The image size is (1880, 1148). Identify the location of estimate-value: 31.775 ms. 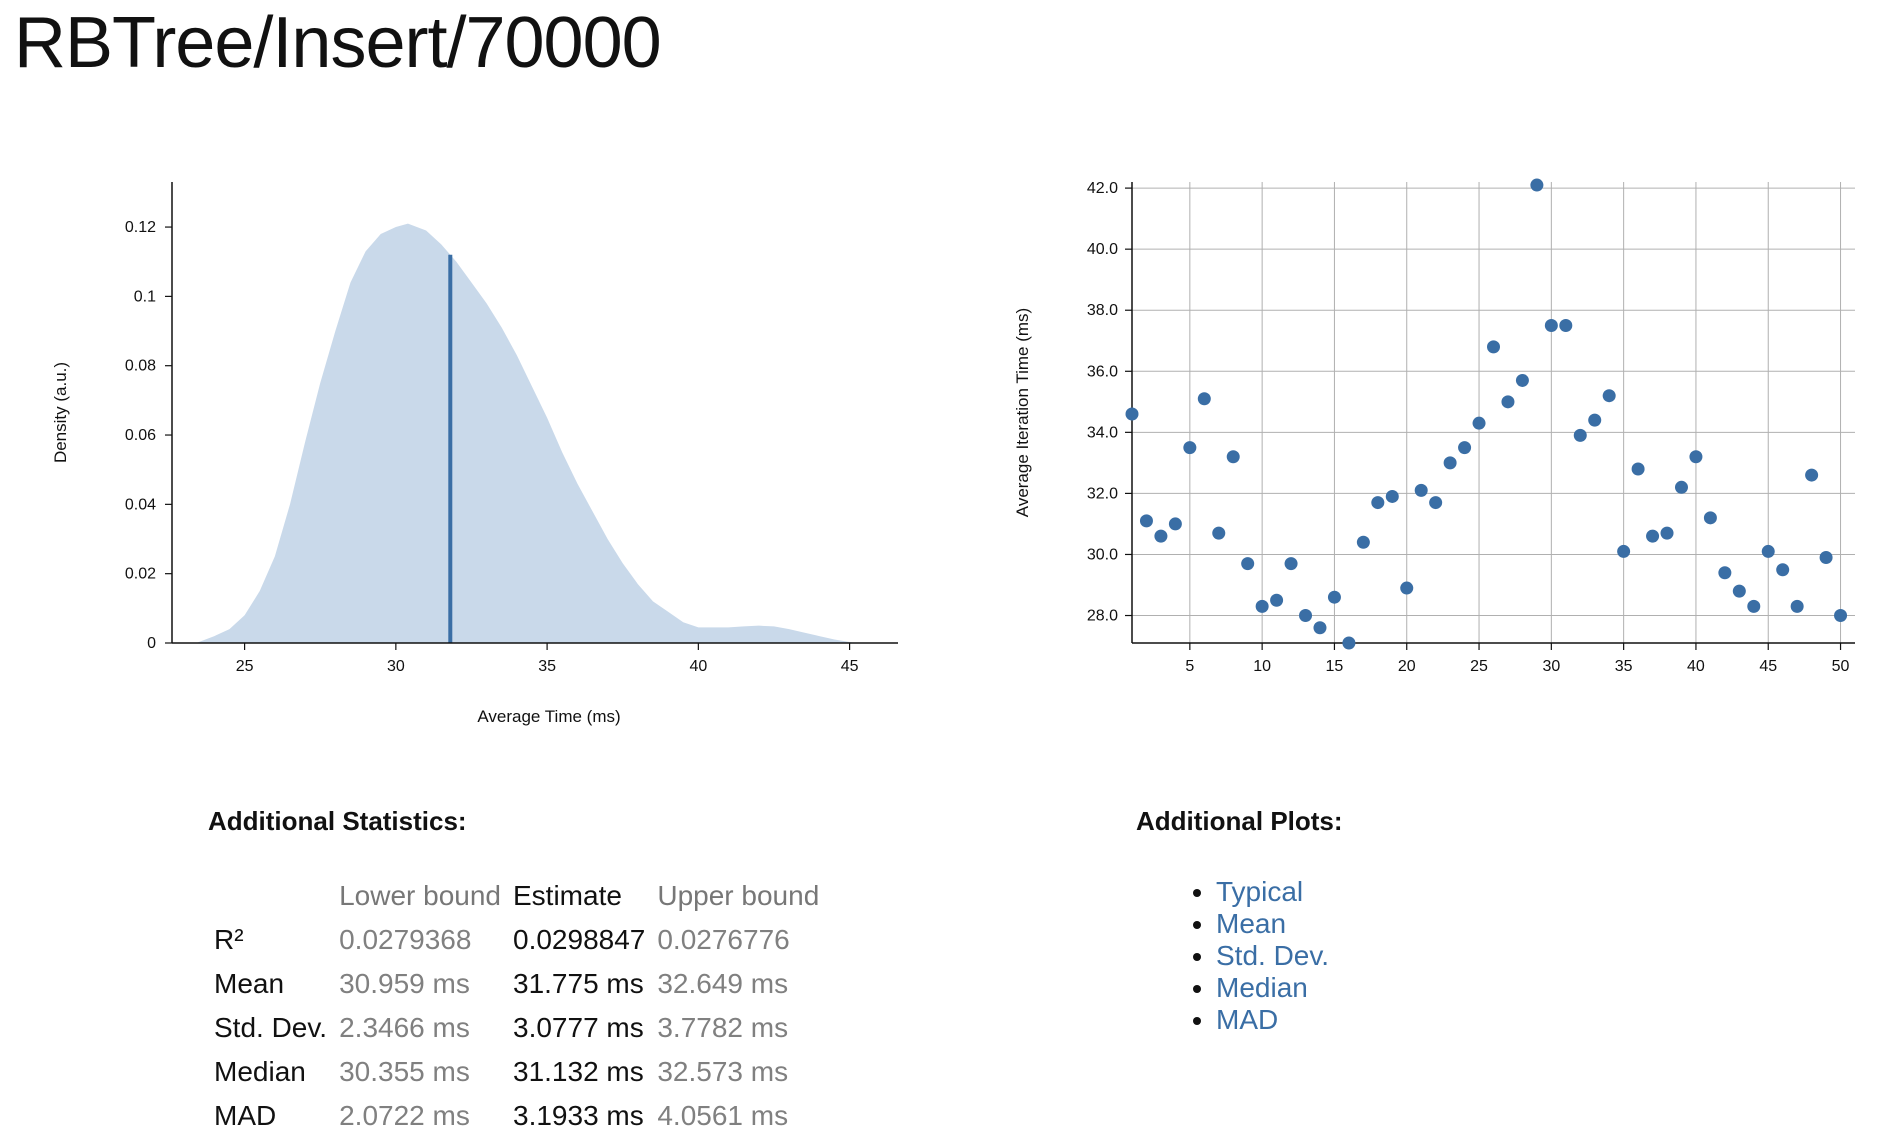
(578, 983).